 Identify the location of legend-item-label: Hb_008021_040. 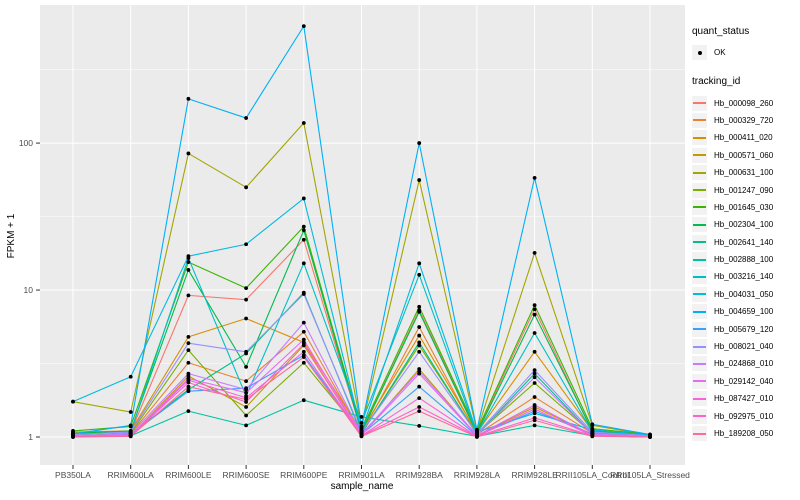
(744, 347).